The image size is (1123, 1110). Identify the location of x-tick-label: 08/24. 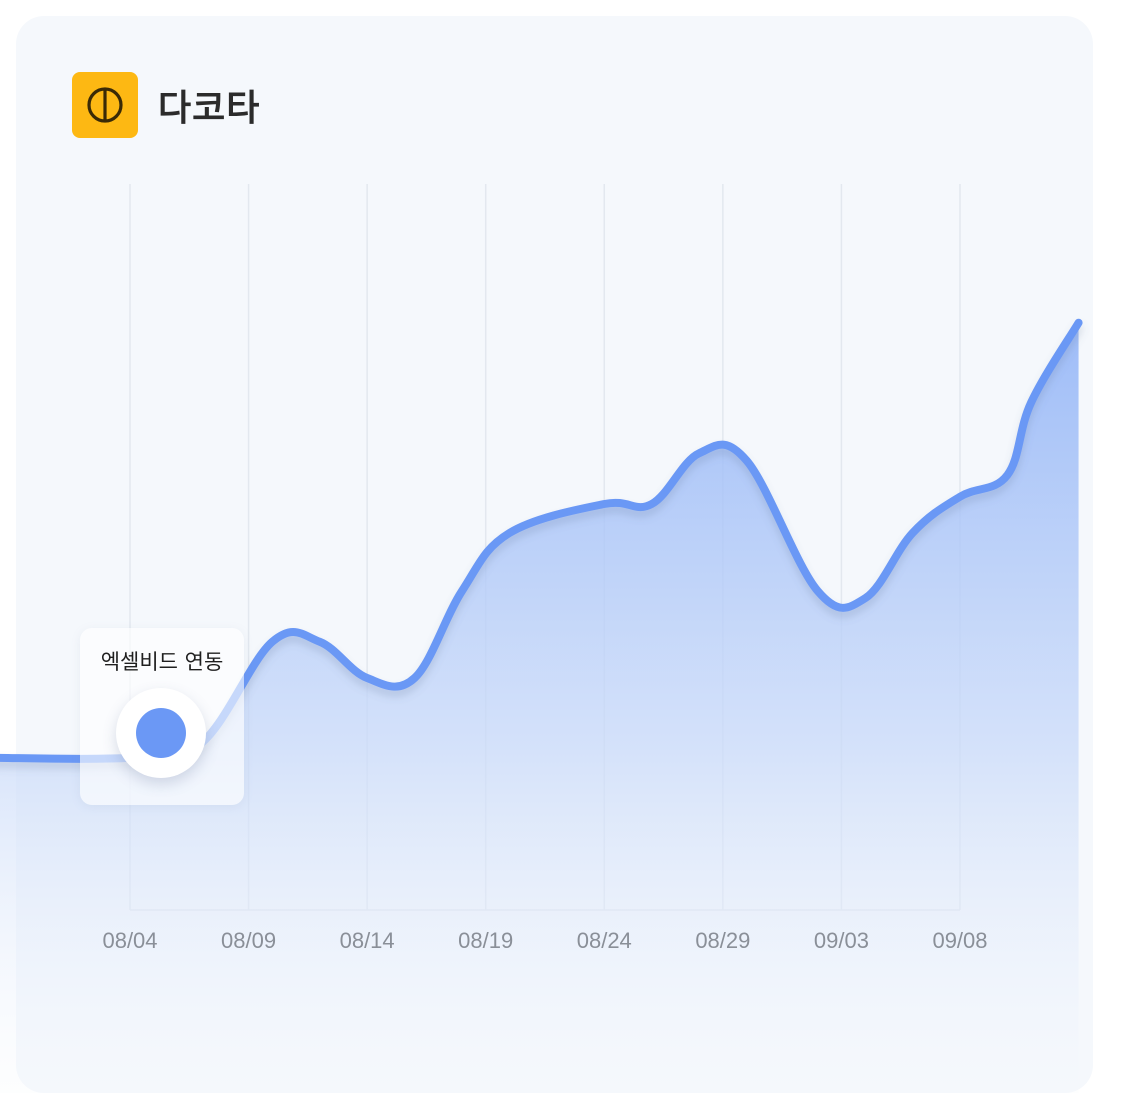
(604, 940).